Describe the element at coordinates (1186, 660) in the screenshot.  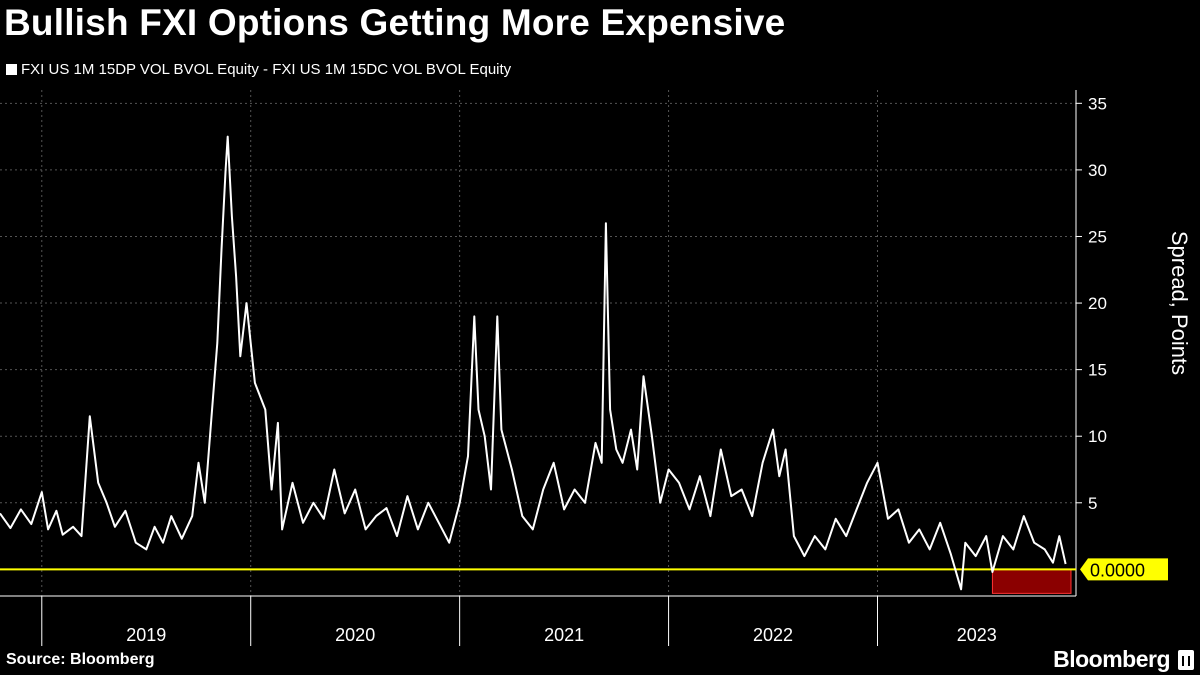
I see `bloomberg-icon` at that location.